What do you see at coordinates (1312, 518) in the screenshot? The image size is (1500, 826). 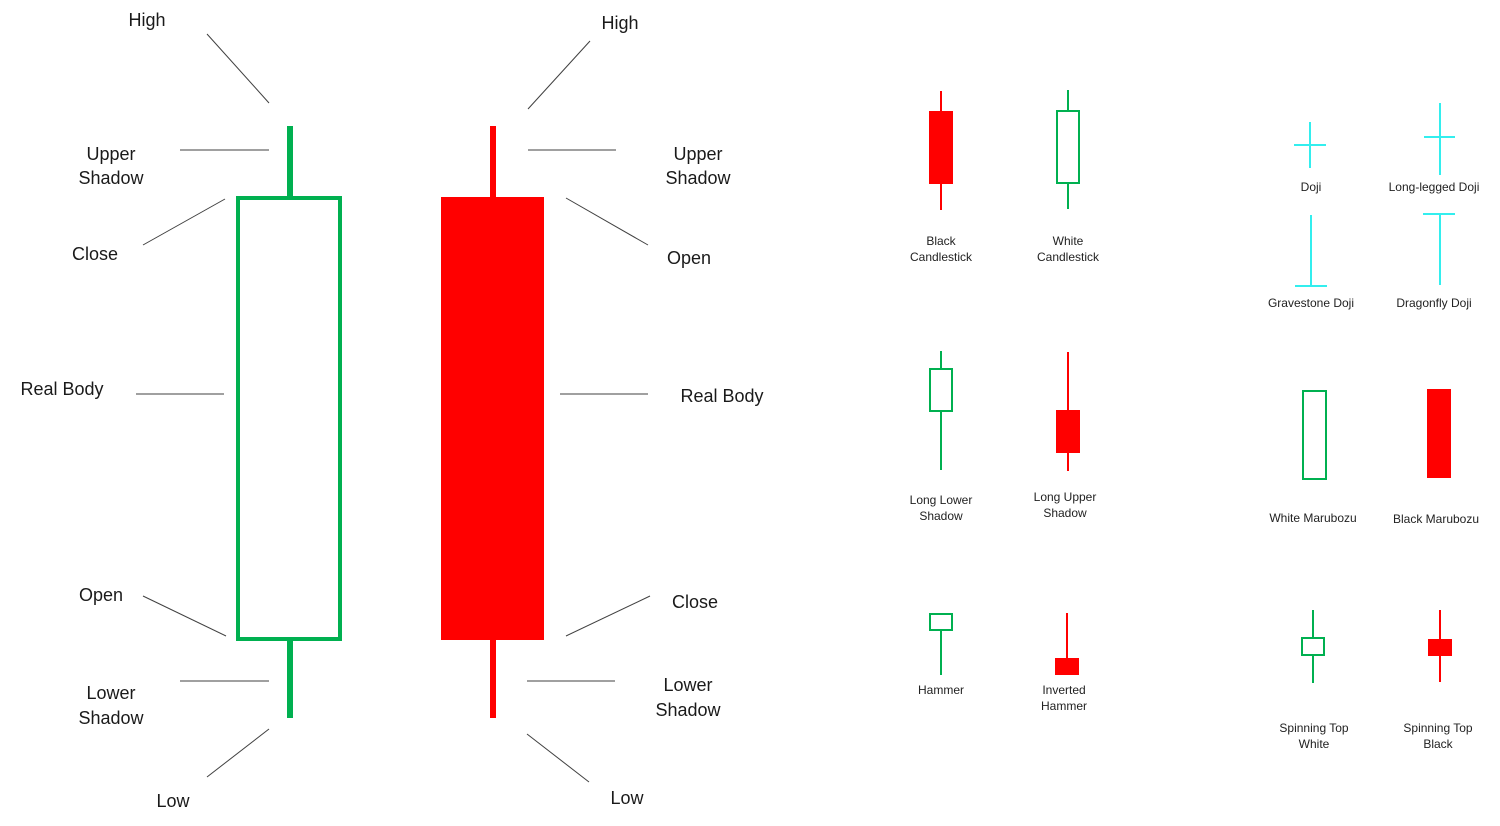 I see `pattern-label: White Marubozu` at bounding box center [1312, 518].